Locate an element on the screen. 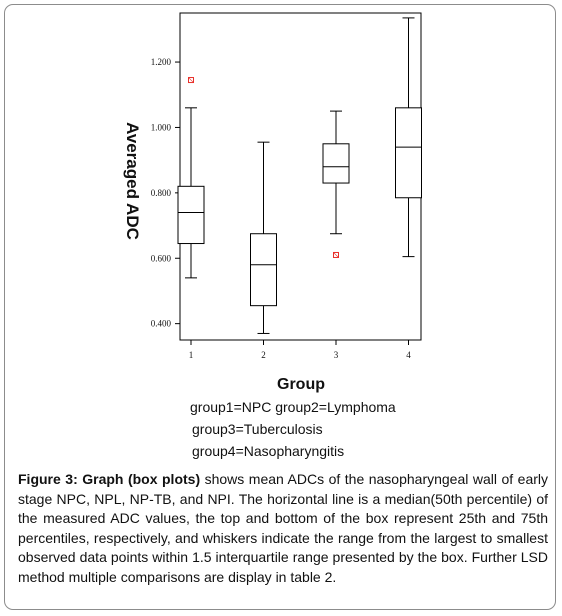 The width and height of the screenshot is (562, 616). legend-line-1: group1=NPC group2=Lymphoma is located at coordinates (293, 407).